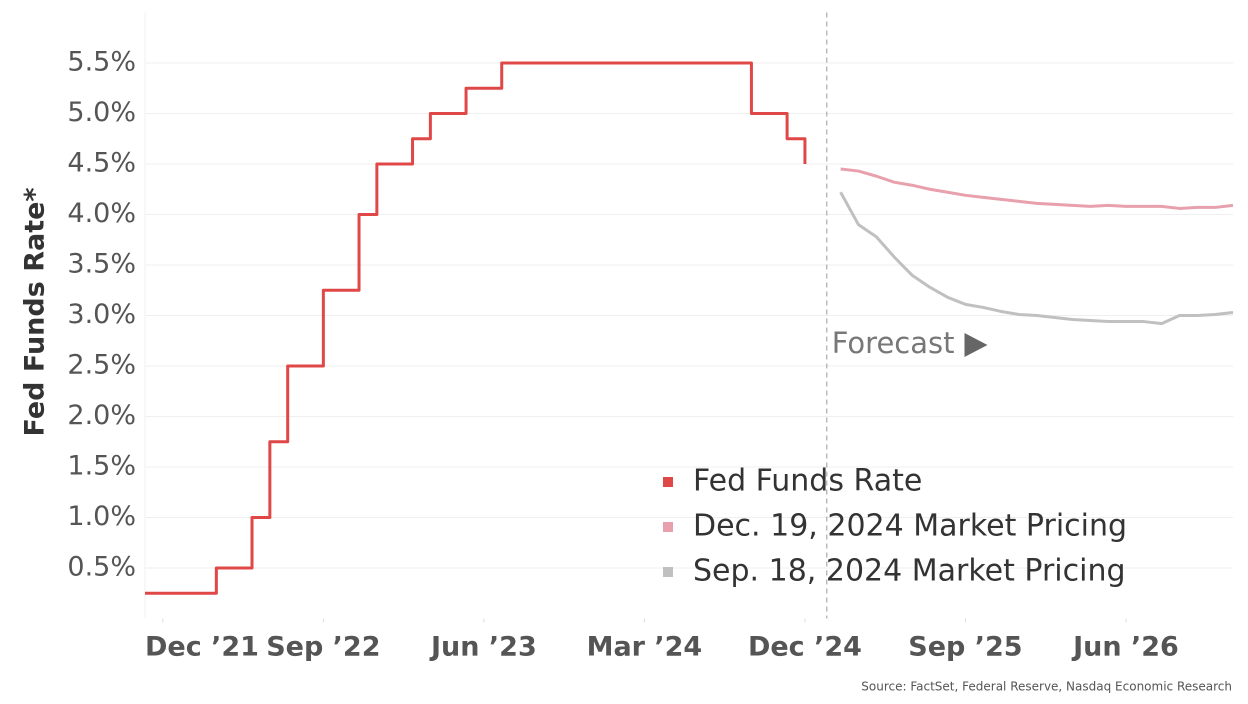 The image size is (1248, 704). I want to click on y-tick-label: 0.5%, so click(101, 567).